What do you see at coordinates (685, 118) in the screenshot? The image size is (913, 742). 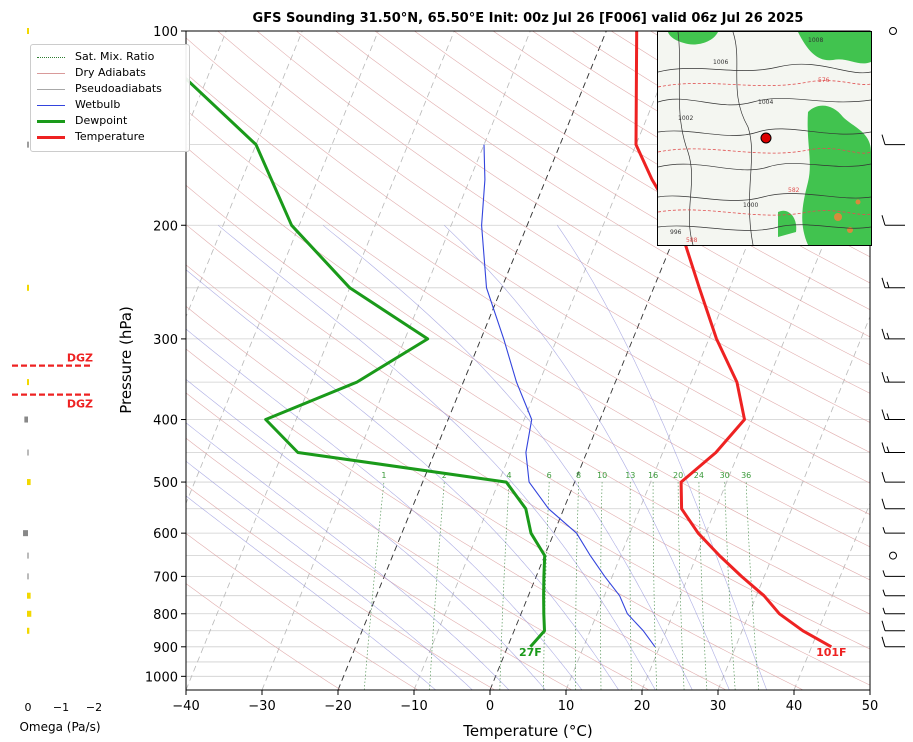 I see `contour-label: 1002` at bounding box center [685, 118].